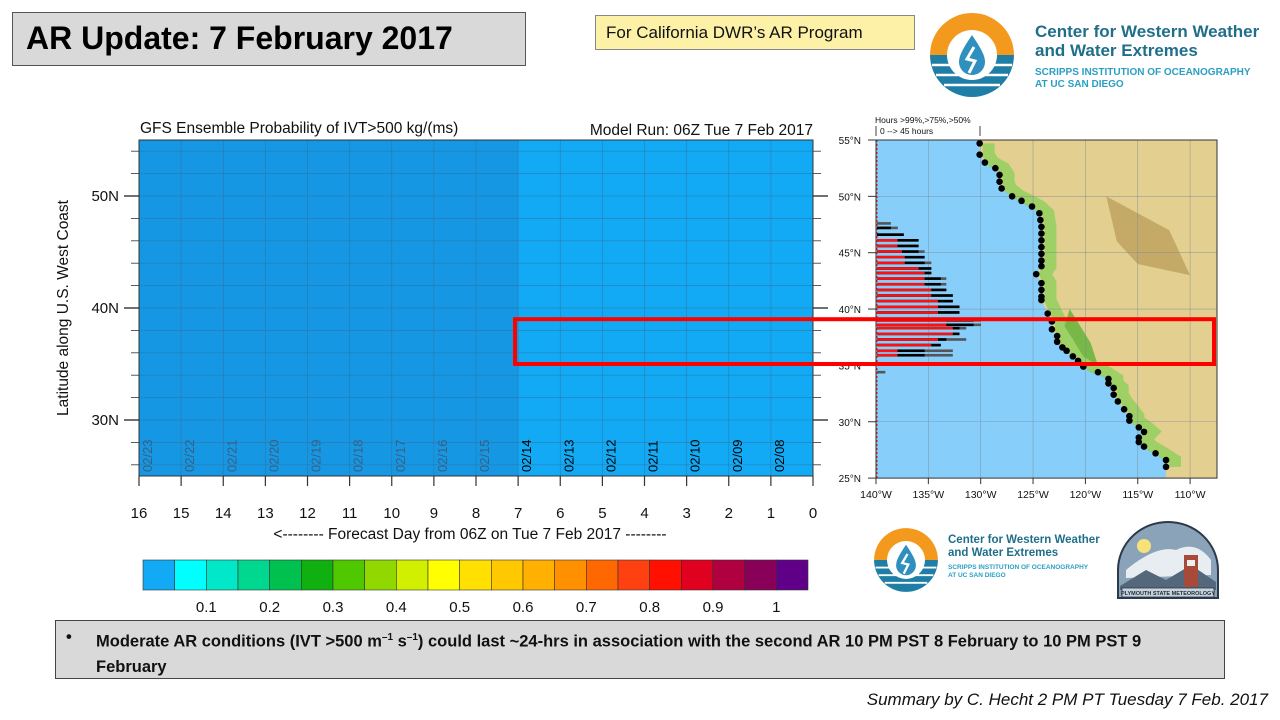 This screenshot has width=1280, height=720. I want to click on colorbar-label: 0.1, so click(206, 607).